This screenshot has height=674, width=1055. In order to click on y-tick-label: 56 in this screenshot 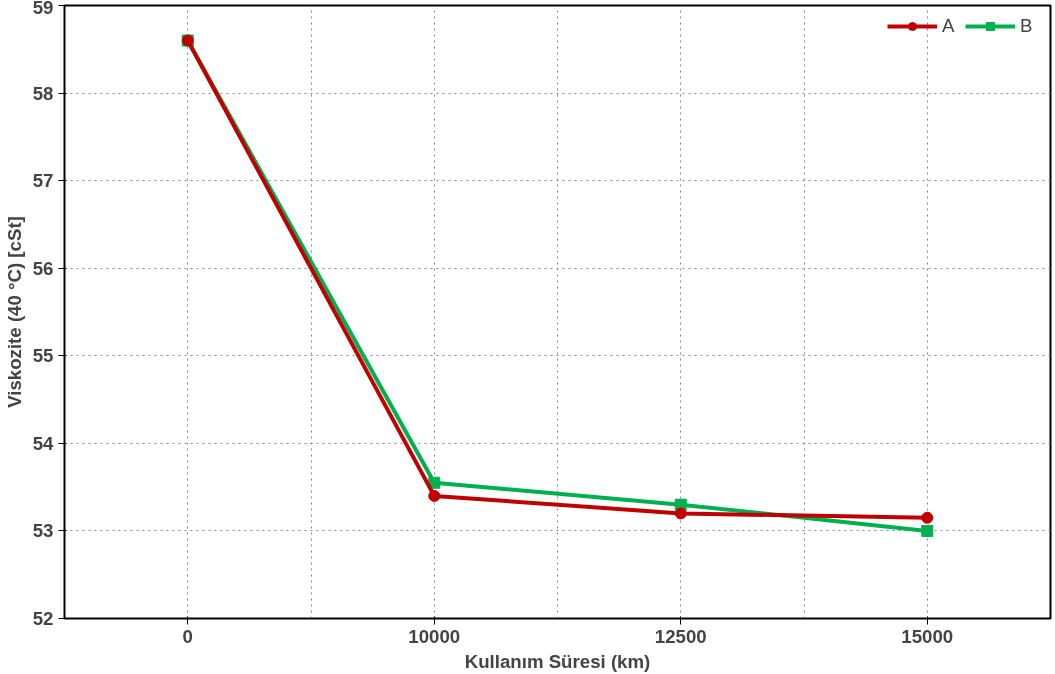, I will do `click(43, 268)`.